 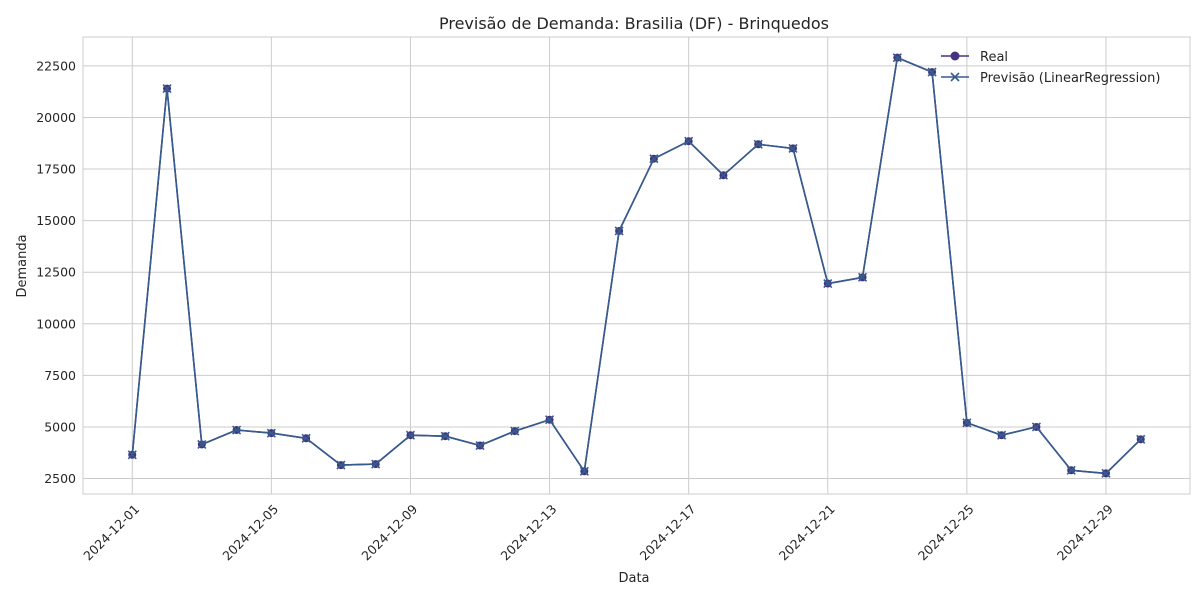 I want to click on legend: Real Previsão (LinearRegression), so click(x=1050, y=68).